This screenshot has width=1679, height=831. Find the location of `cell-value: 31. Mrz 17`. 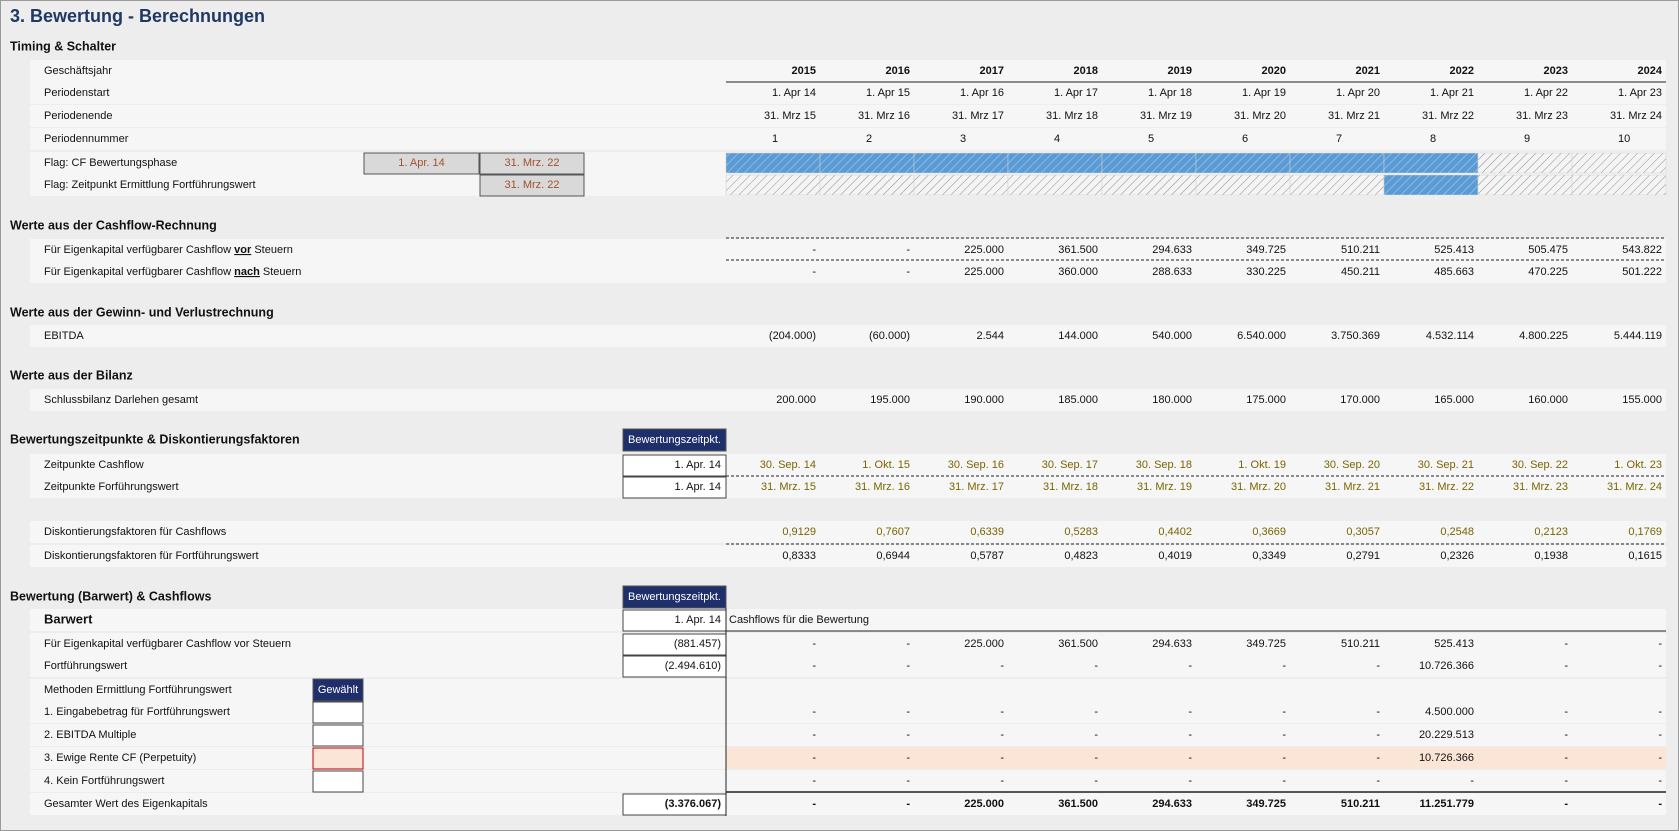

cell-value: 31. Mrz 17 is located at coordinates (978, 116).